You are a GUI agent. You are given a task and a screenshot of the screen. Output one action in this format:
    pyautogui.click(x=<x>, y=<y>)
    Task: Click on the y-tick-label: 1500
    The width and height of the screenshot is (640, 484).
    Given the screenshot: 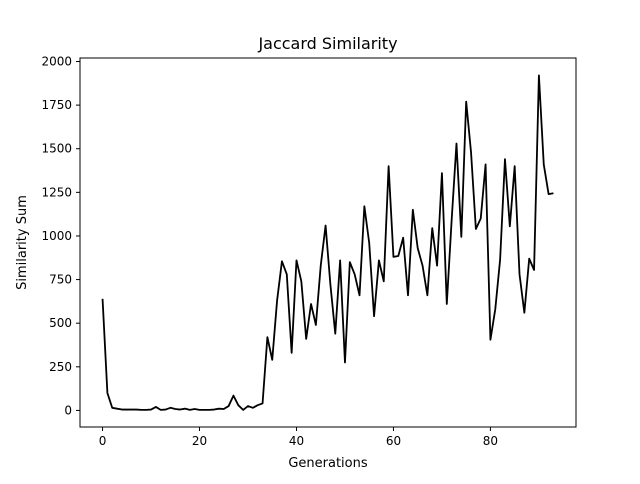 What is the action you would take?
    pyautogui.click(x=56, y=149)
    